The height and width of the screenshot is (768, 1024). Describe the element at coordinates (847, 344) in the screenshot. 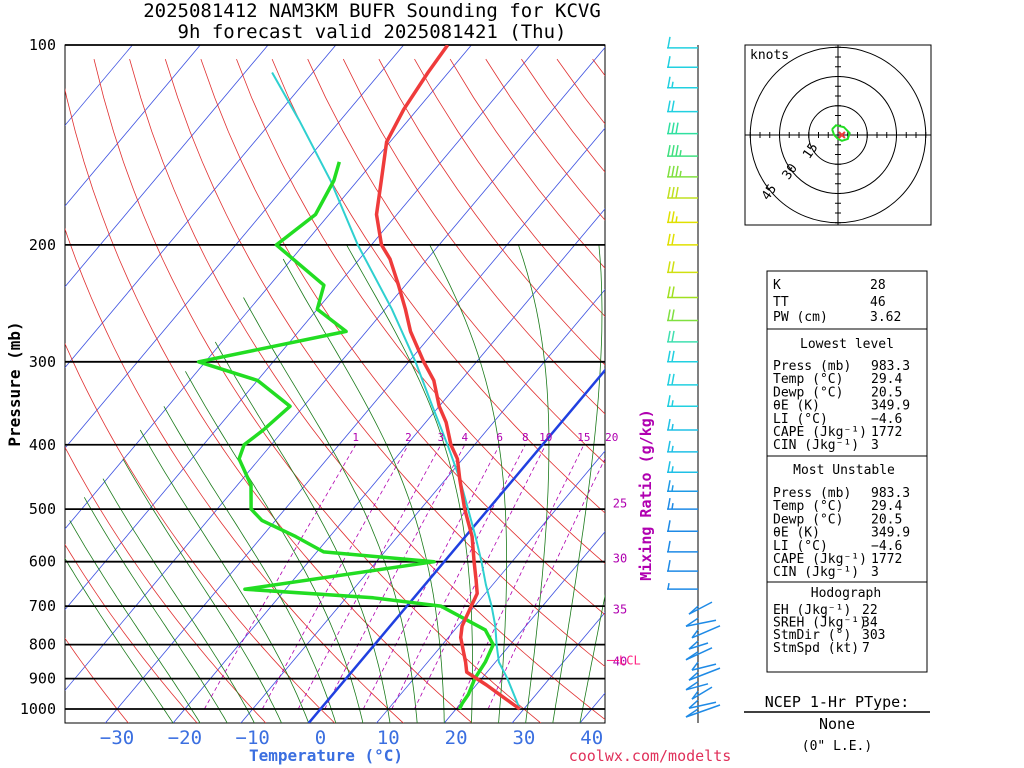

I see `lowest-level-title: Lowest level` at that location.